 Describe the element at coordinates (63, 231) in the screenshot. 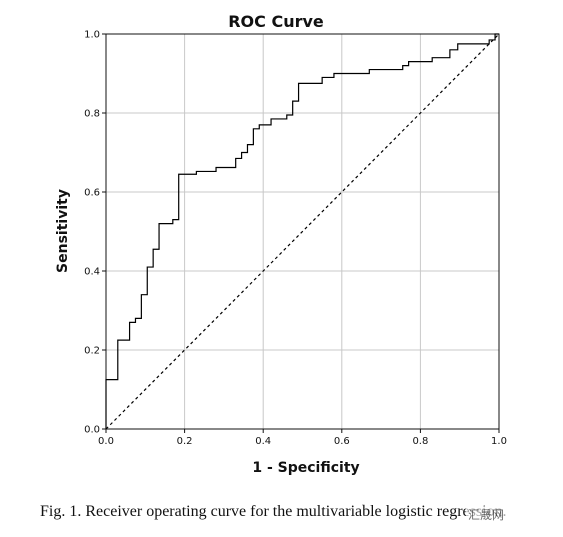

I see `y-axis-label: Sensitivity` at that location.